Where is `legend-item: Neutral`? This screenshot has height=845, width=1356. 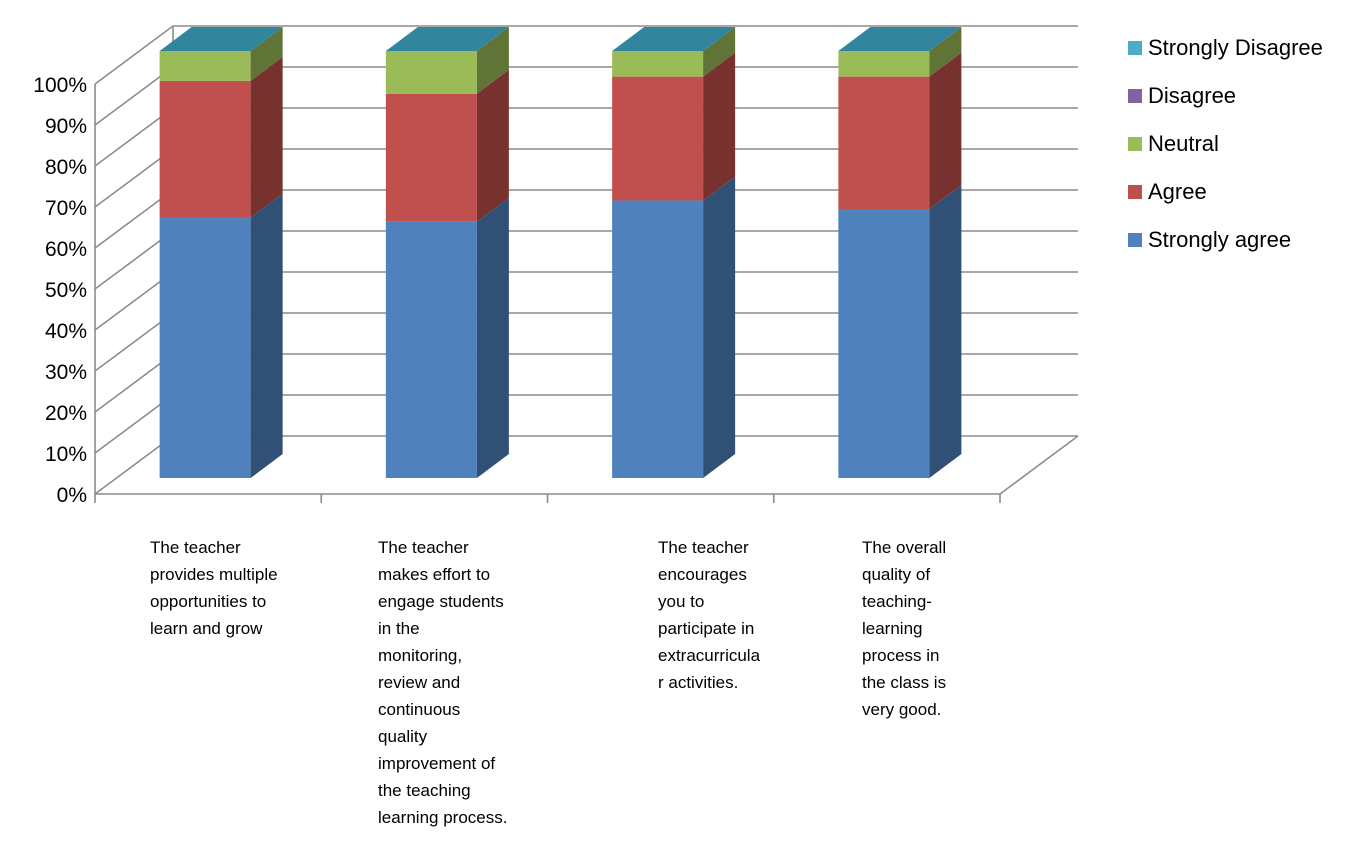
legend-item: Neutral is located at coordinates (1225, 144).